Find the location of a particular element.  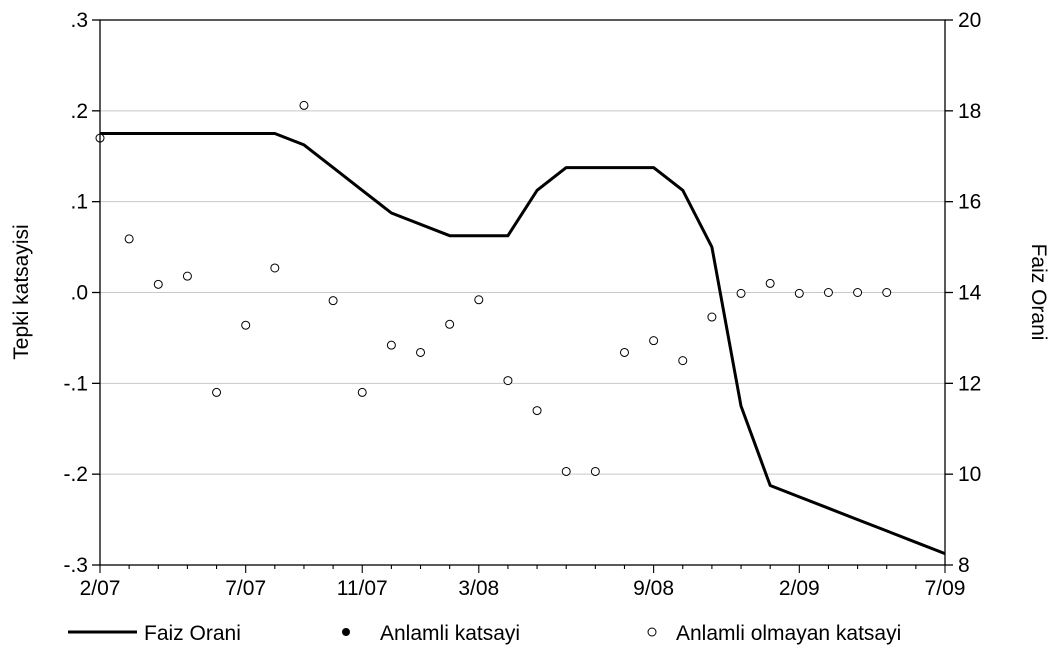

right-tick-label: 10 is located at coordinates (969, 474).